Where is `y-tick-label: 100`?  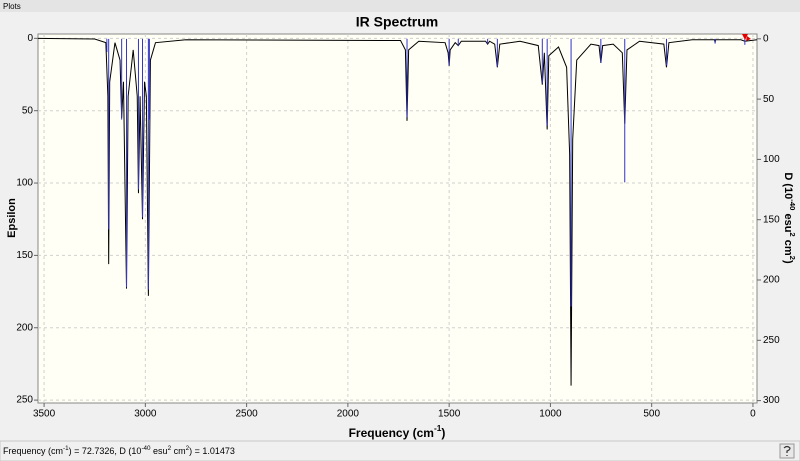
y-tick-label: 100 is located at coordinates (24, 183).